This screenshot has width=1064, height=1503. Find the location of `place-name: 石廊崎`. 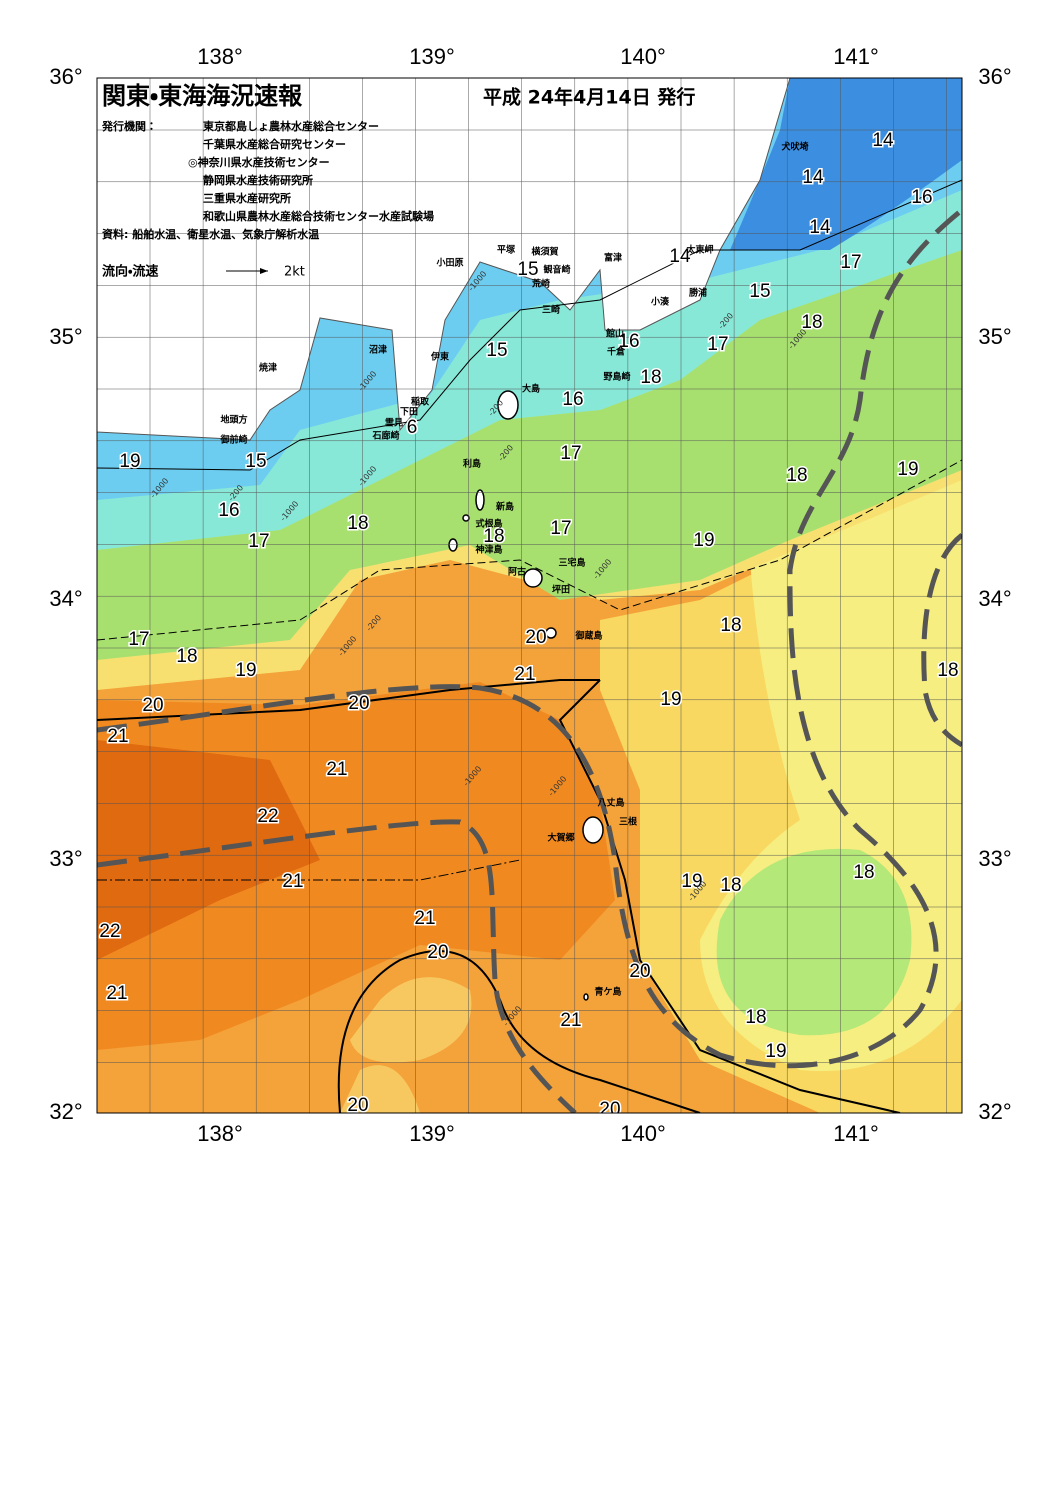

place-name: 石廊崎 is located at coordinates (385, 436).